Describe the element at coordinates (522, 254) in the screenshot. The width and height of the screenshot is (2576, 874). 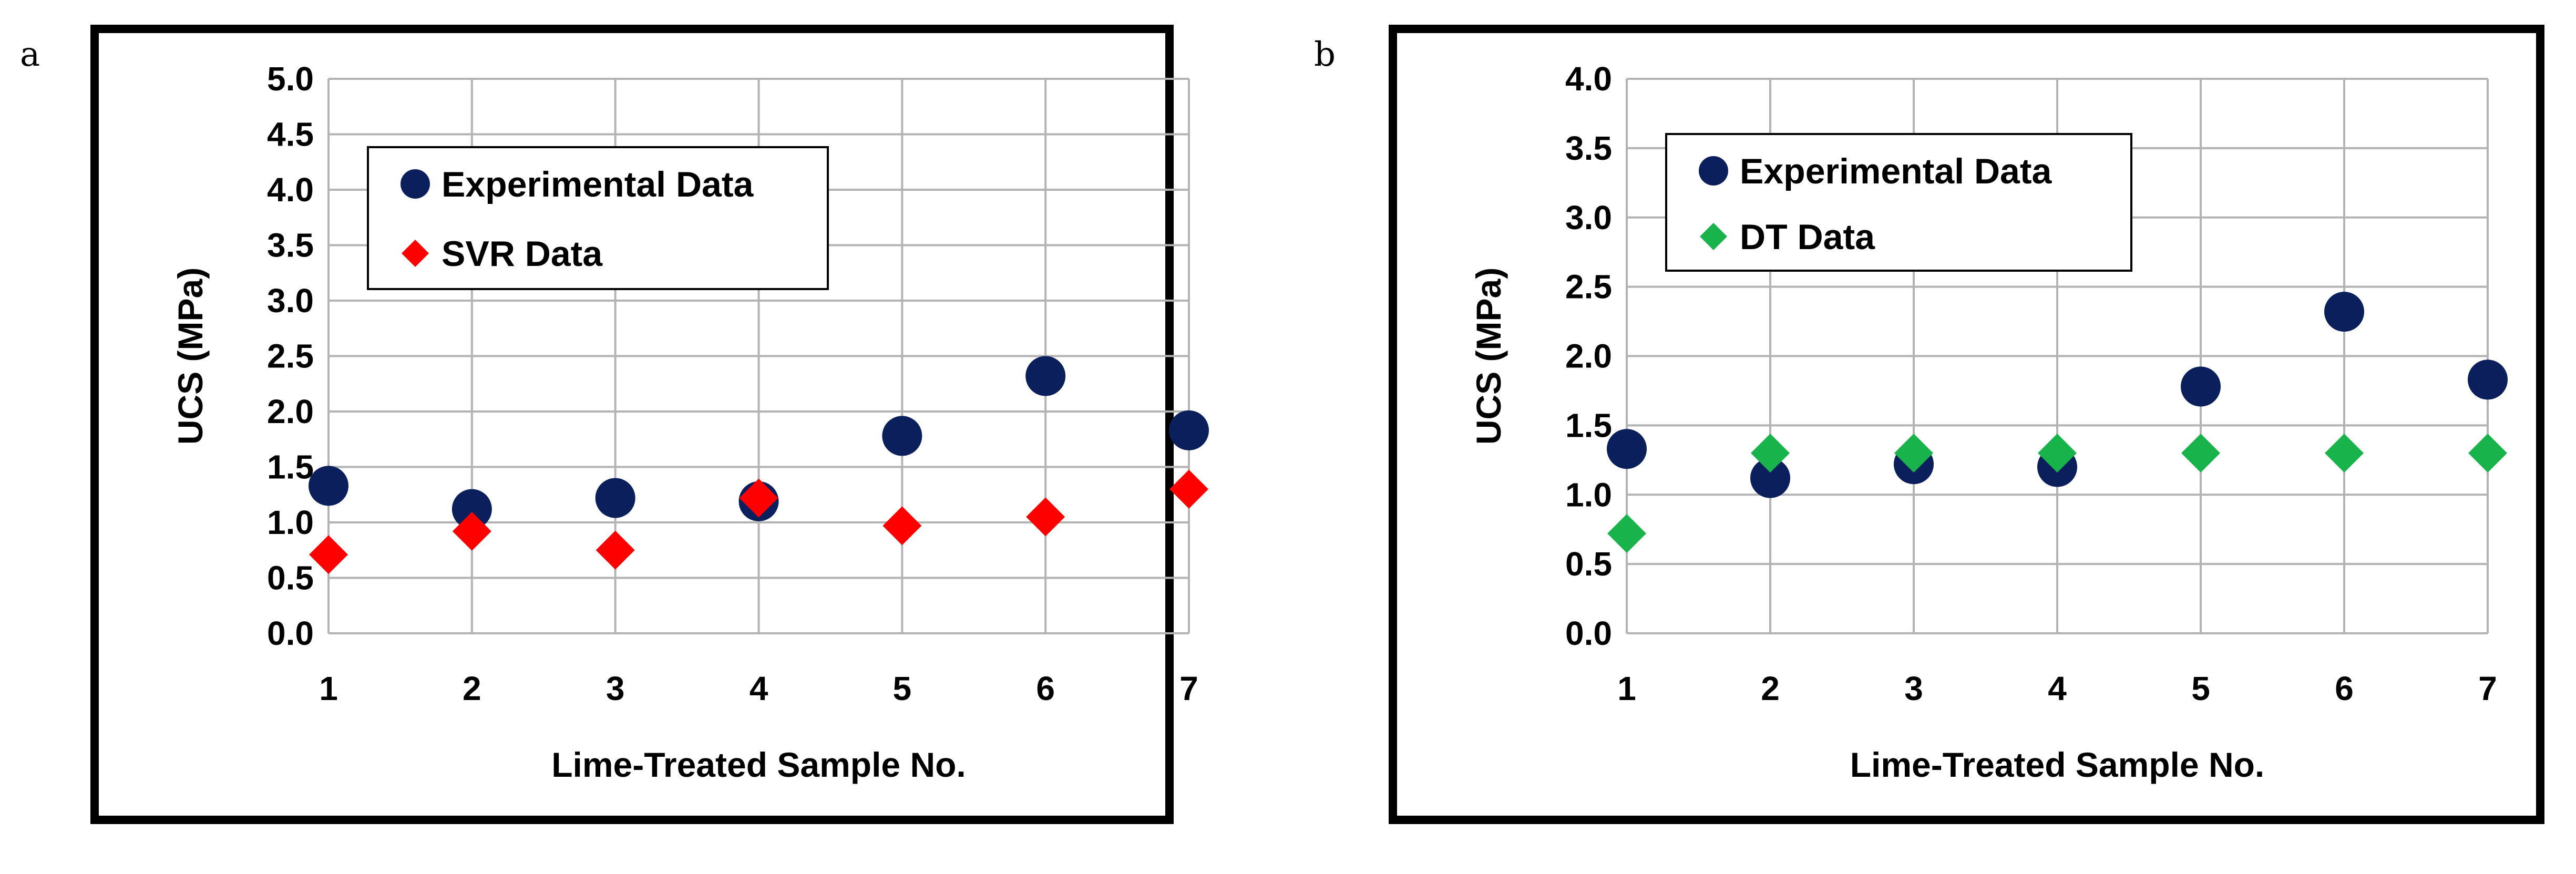
I see `legend-label: SVR Data` at that location.